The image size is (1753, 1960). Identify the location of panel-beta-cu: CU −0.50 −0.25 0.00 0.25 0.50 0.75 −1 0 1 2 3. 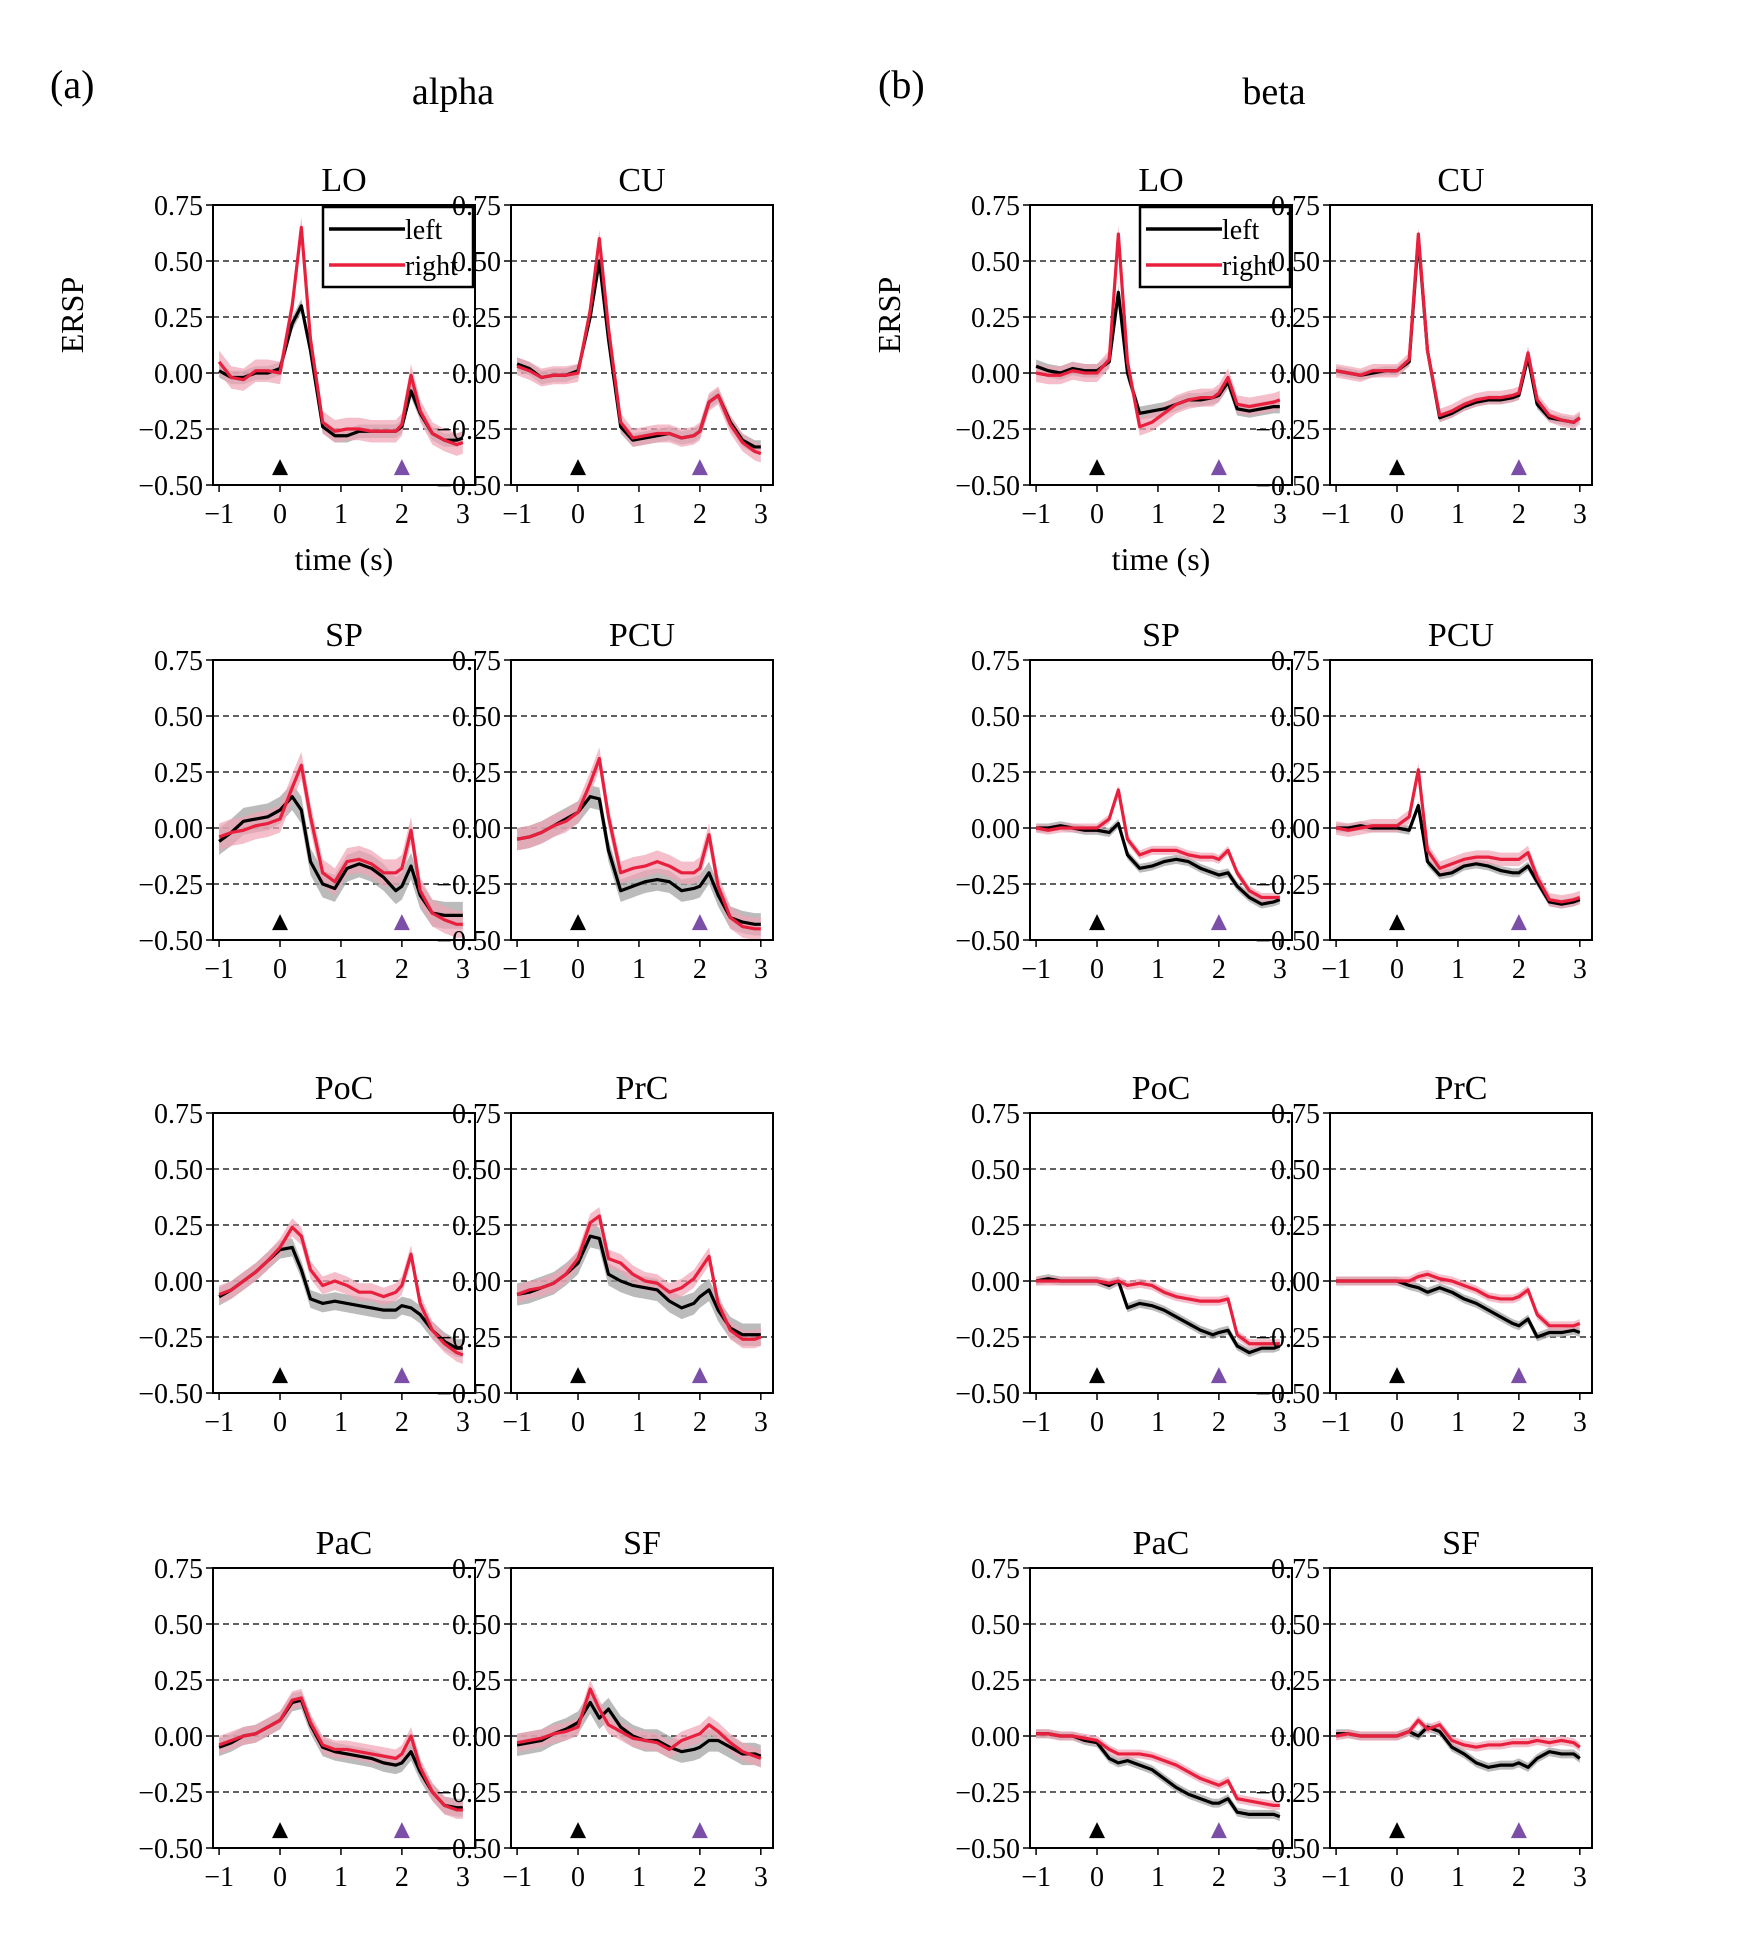
(1424, 346).